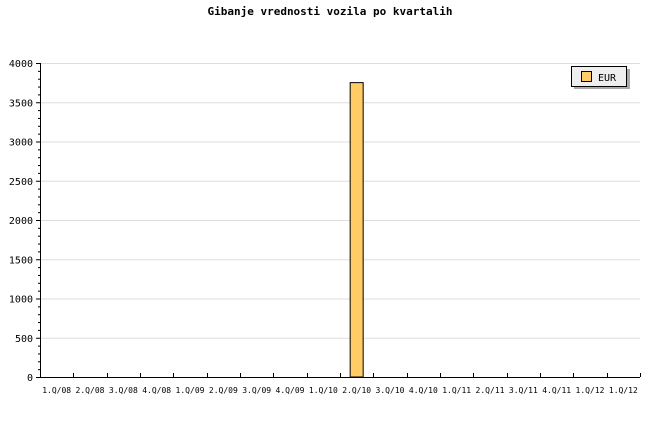  Describe the element at coordinates (323, 390) in the screenshot. I see `x-tick-label: 1.Q/10` at that location.